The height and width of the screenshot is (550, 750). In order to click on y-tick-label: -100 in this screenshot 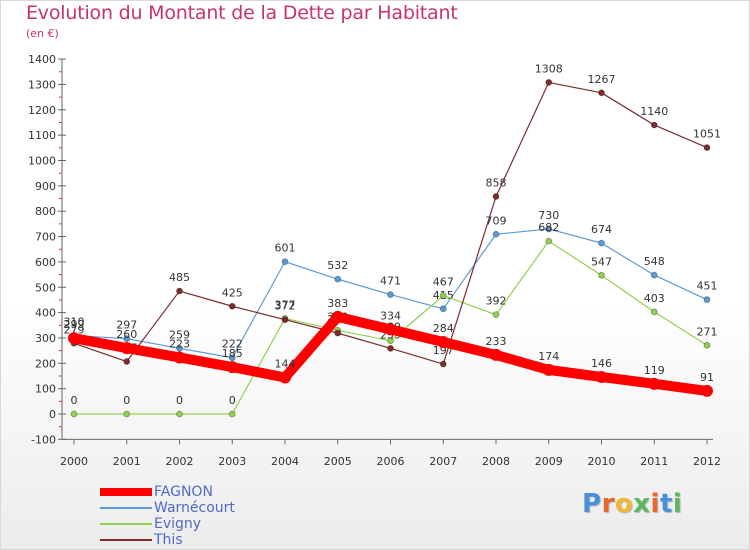, I will do `click(43, 439)`.